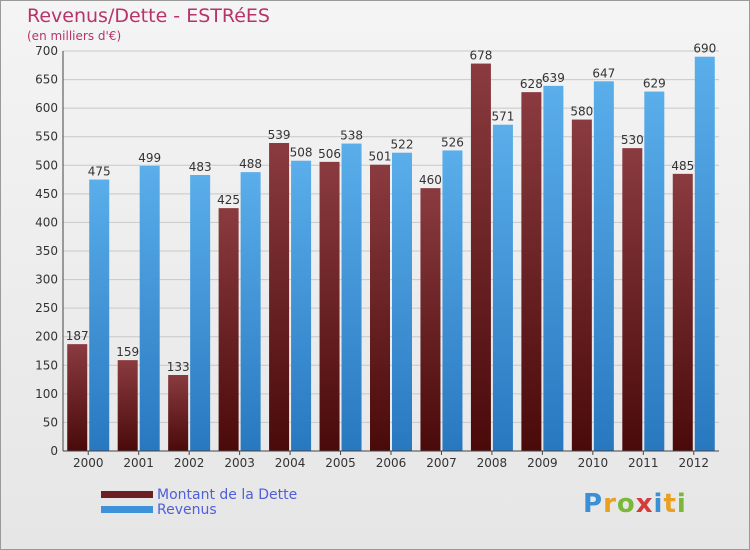 The height and width of the screenshot is (550, 750). I want to click on data-label-revenue-2002: 483, so click(200, 167).